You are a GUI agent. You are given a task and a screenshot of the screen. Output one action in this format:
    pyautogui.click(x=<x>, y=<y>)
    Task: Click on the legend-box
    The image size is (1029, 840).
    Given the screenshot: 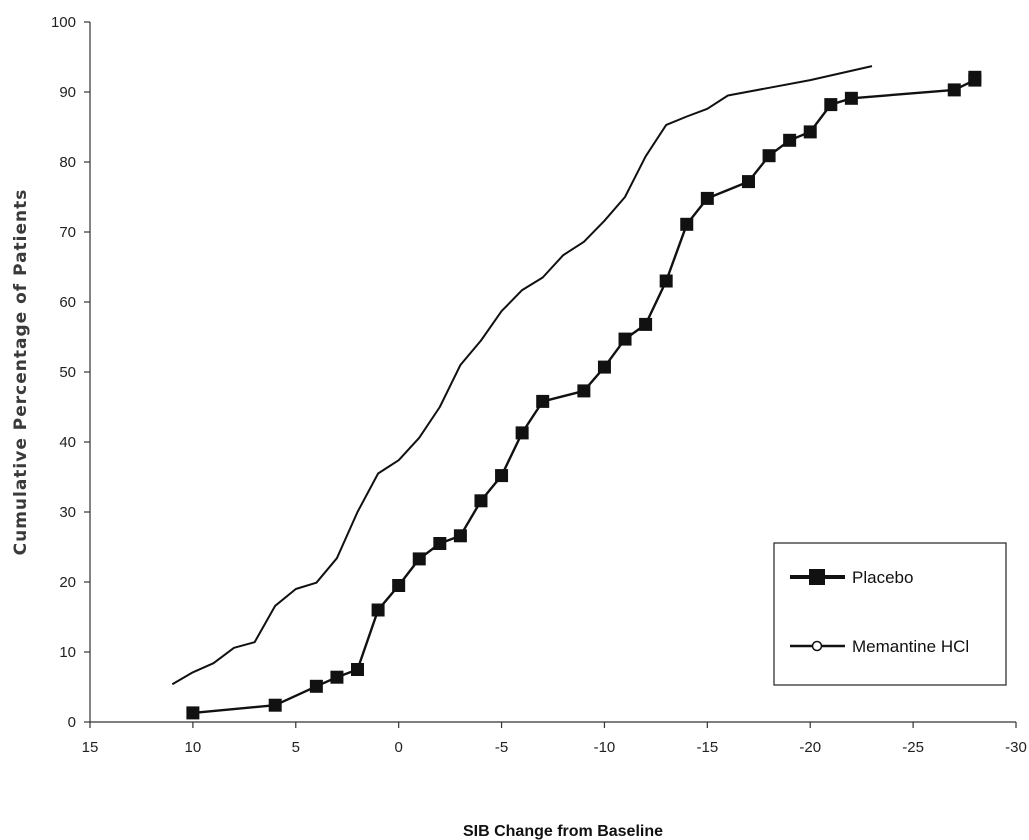 What is the action you would take?
    pyautogui.click(x=890, y=614)
    